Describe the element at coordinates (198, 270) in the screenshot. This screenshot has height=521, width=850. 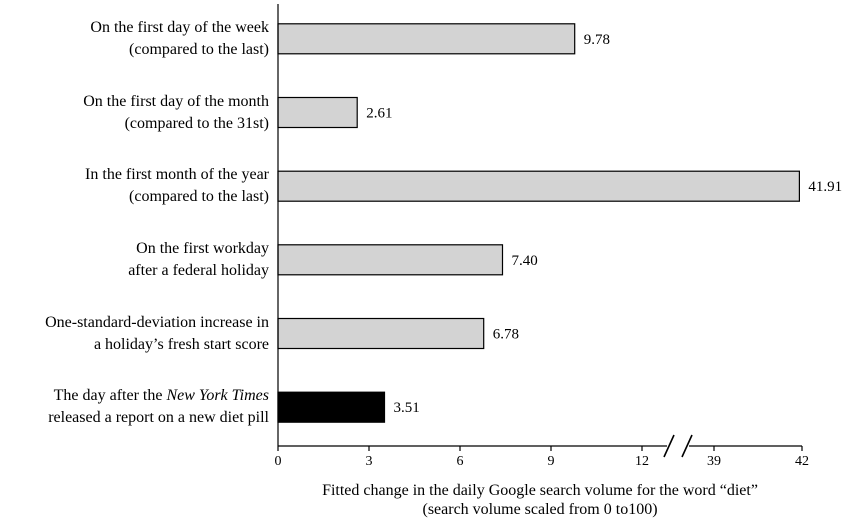
I see `category-label-4-line-2: after a federal holiday` at that location.